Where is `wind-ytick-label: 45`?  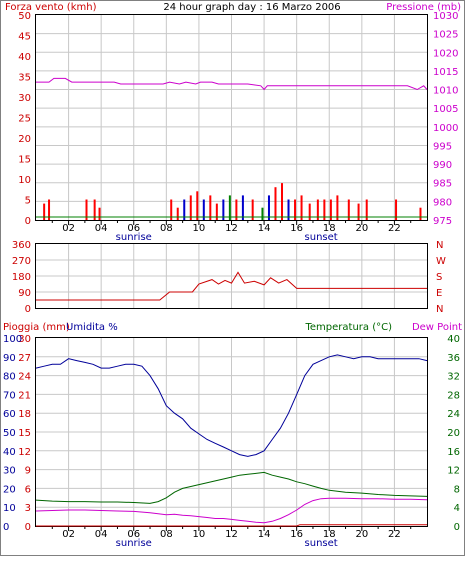
wind-ytick-label: 45 is located at coordinates (24, 37).